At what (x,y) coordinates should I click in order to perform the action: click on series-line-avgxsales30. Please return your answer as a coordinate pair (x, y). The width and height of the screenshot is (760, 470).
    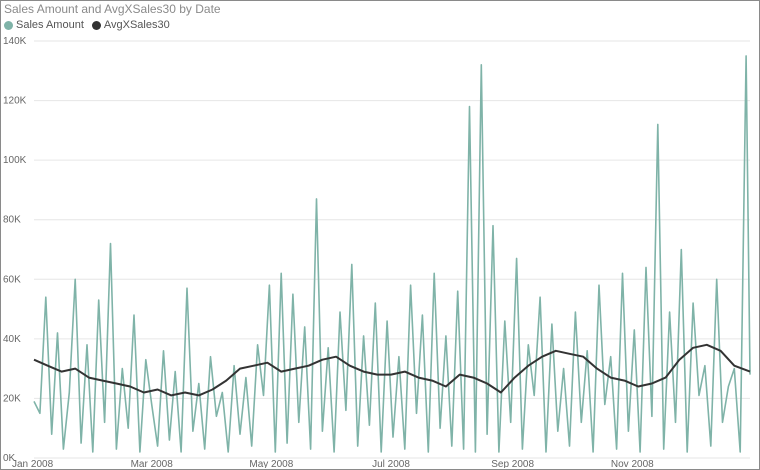
    Looking at the image, I should click on (392, 370).